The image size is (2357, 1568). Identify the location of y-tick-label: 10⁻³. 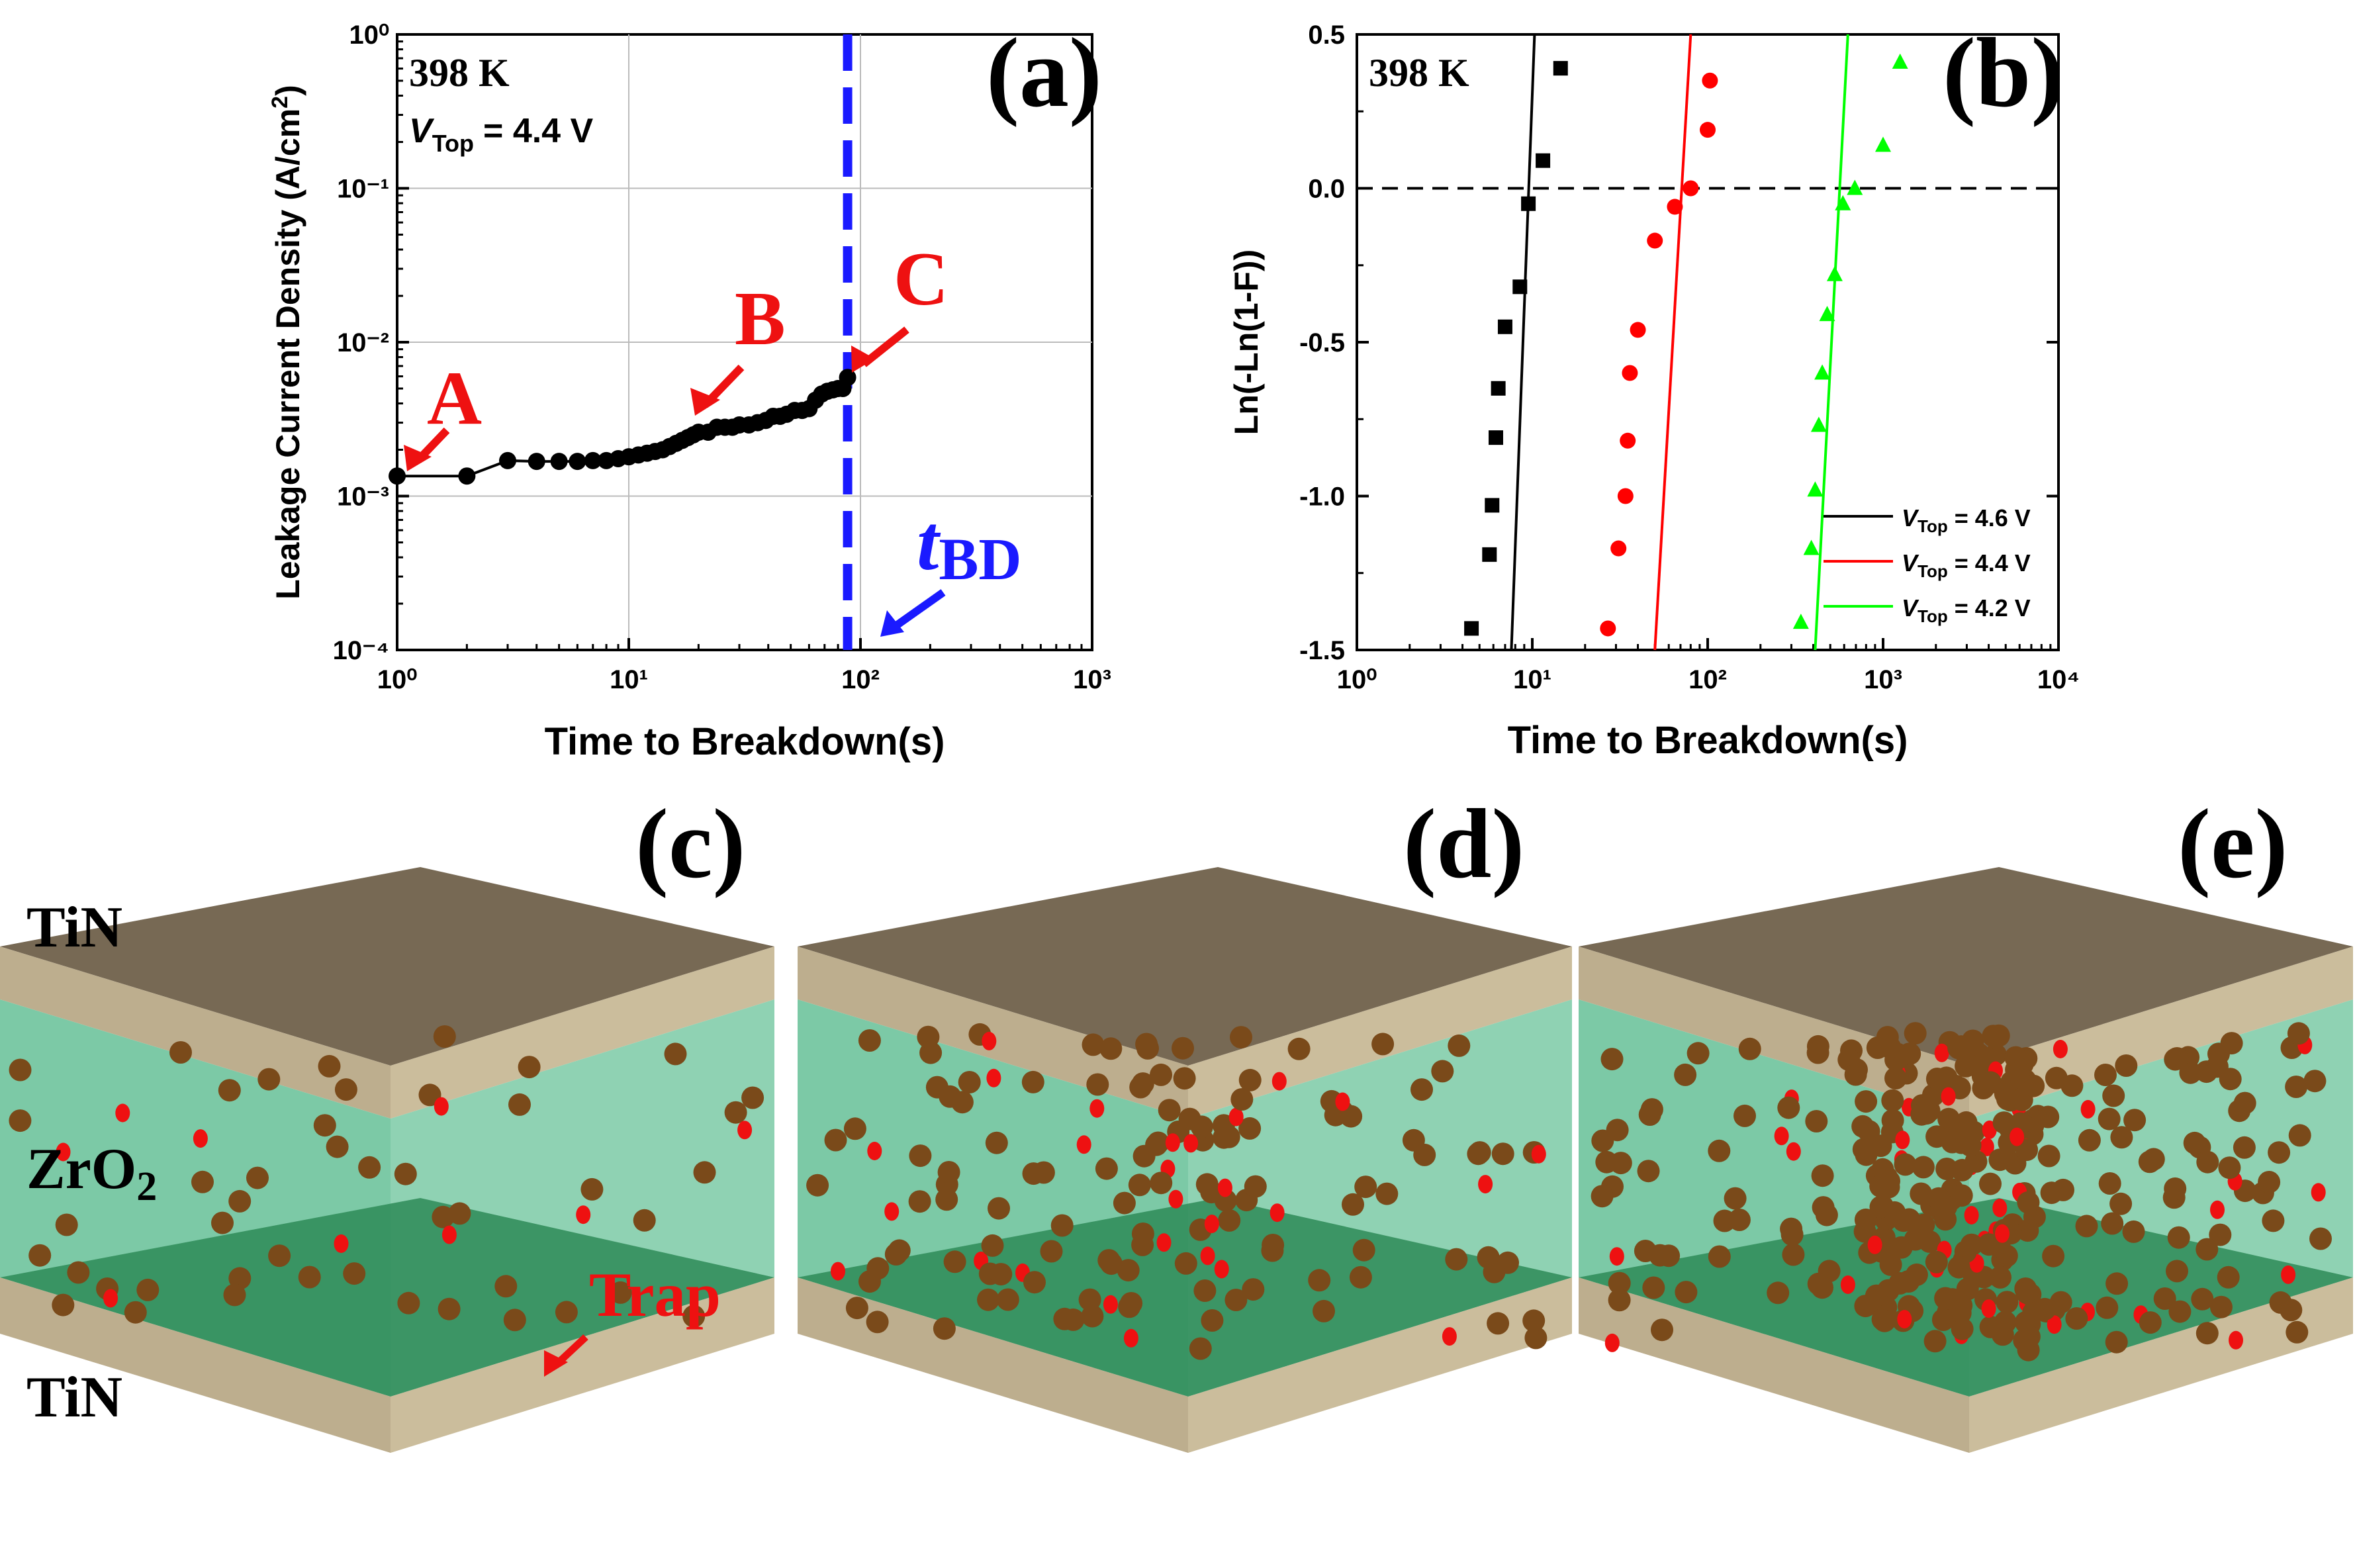
(363, 497).